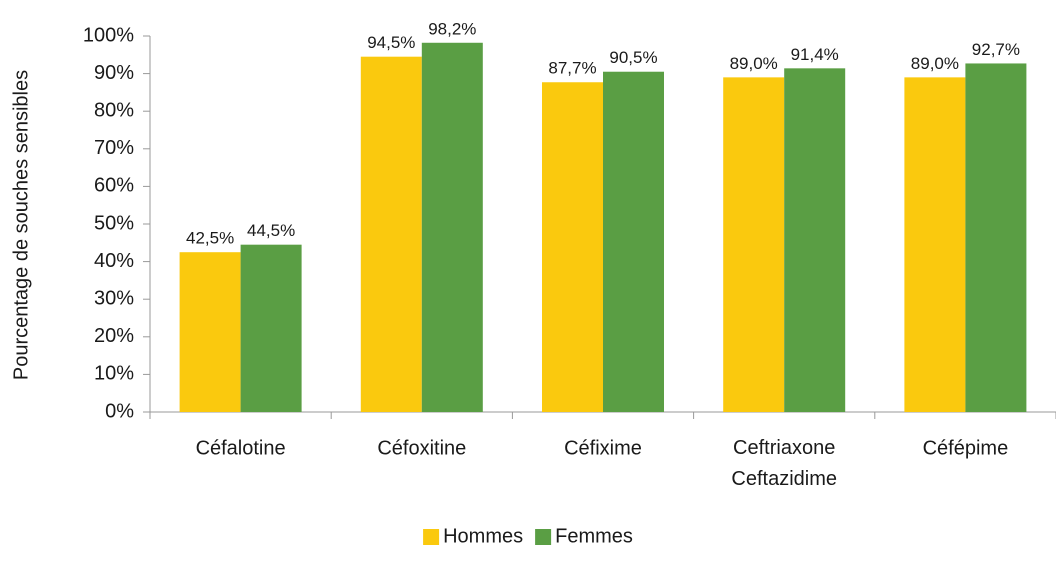 The height and width of the screenshot is (577, 1056). What do you see at coordinates (603, 448) in the screenshot?
I see `x-tick-label: Céfixime` at bounding box center [603, 448].